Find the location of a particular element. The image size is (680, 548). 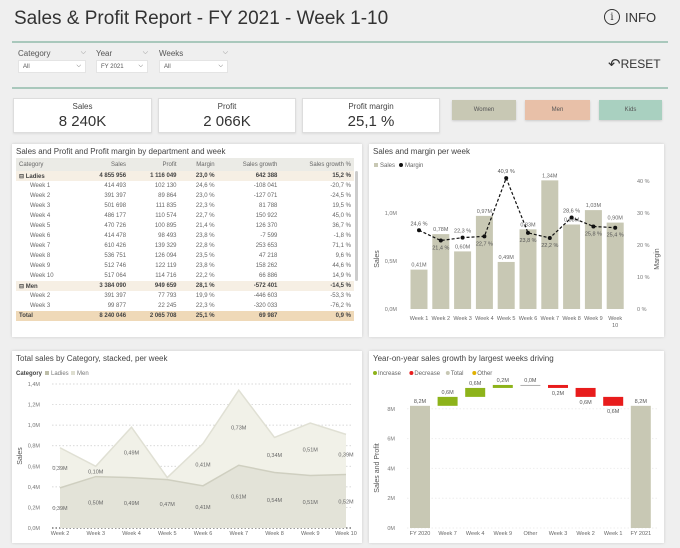

kpi-value: 25,1 % is located at coordinates (371, 121).